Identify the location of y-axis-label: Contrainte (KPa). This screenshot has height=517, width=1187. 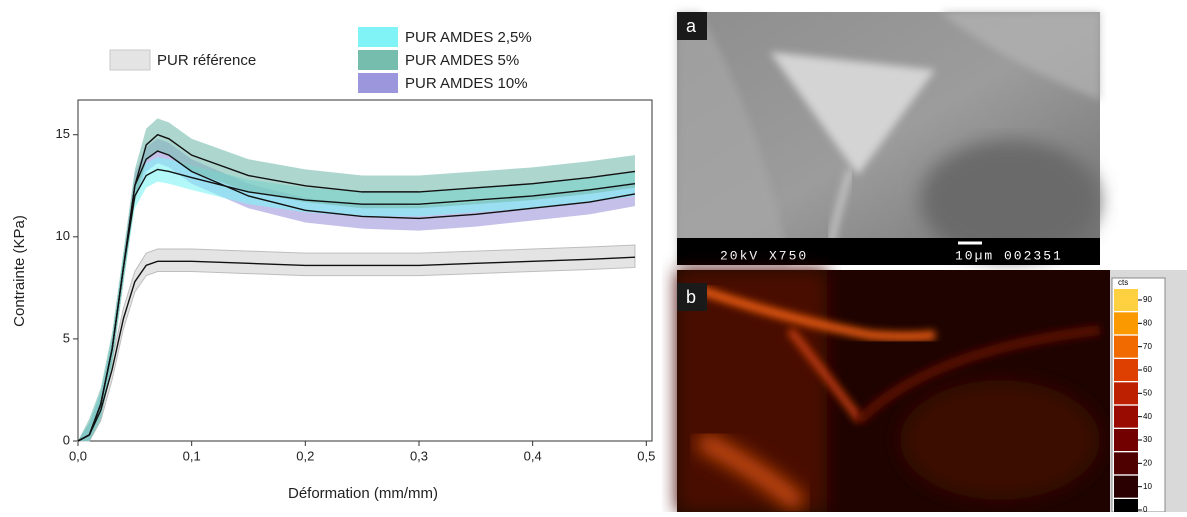
(19, 271).